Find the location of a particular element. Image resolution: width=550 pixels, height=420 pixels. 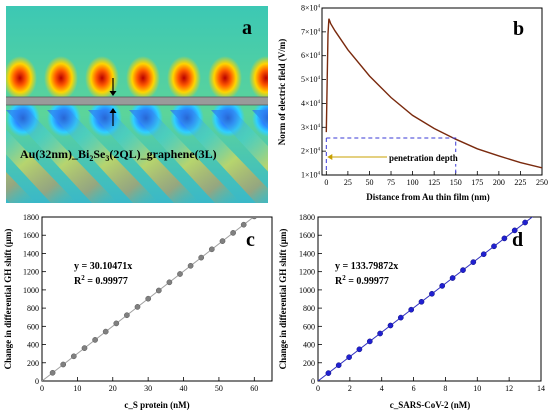

x-axis-title: Distance from Au thin film (nm) is located at coordinates (428, 197).